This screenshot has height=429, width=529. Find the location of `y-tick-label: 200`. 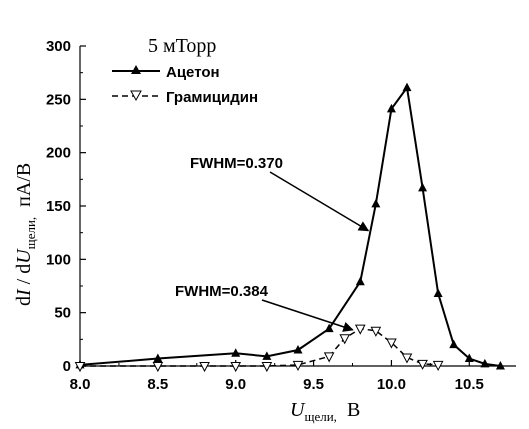

y-tick-label: 200 is located at coordinates (58, 153).